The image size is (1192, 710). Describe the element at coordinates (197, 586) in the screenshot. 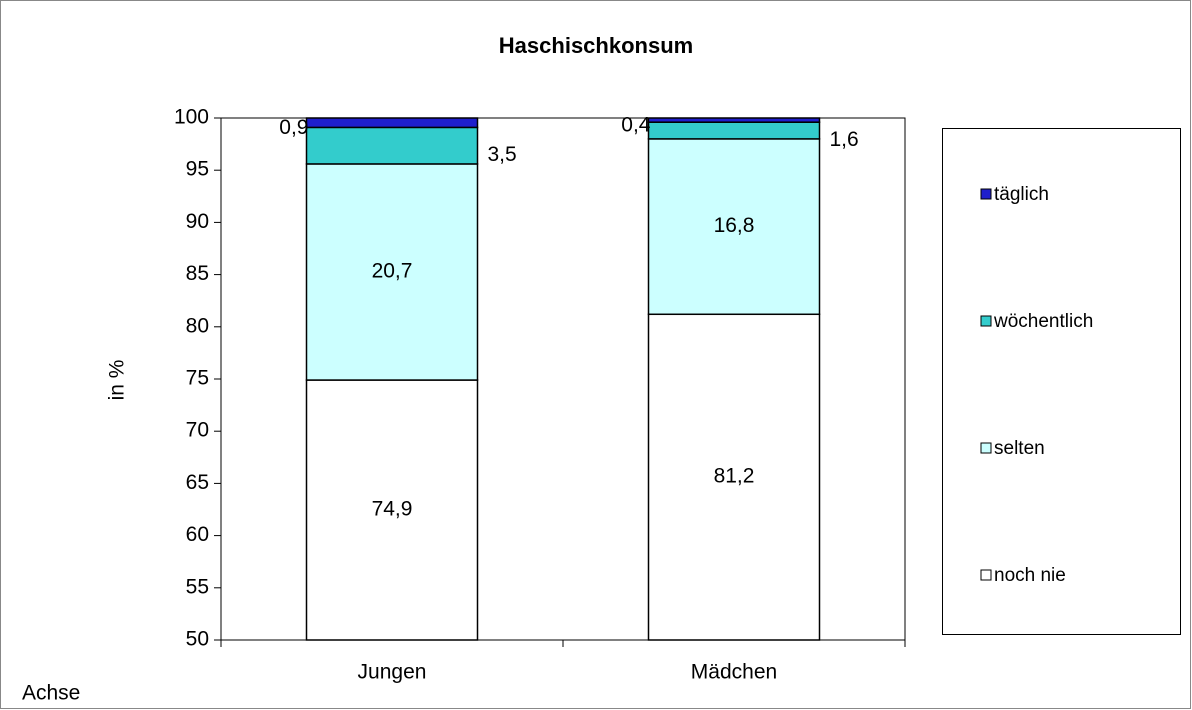

I see `y-tick-label: 55` at that location.